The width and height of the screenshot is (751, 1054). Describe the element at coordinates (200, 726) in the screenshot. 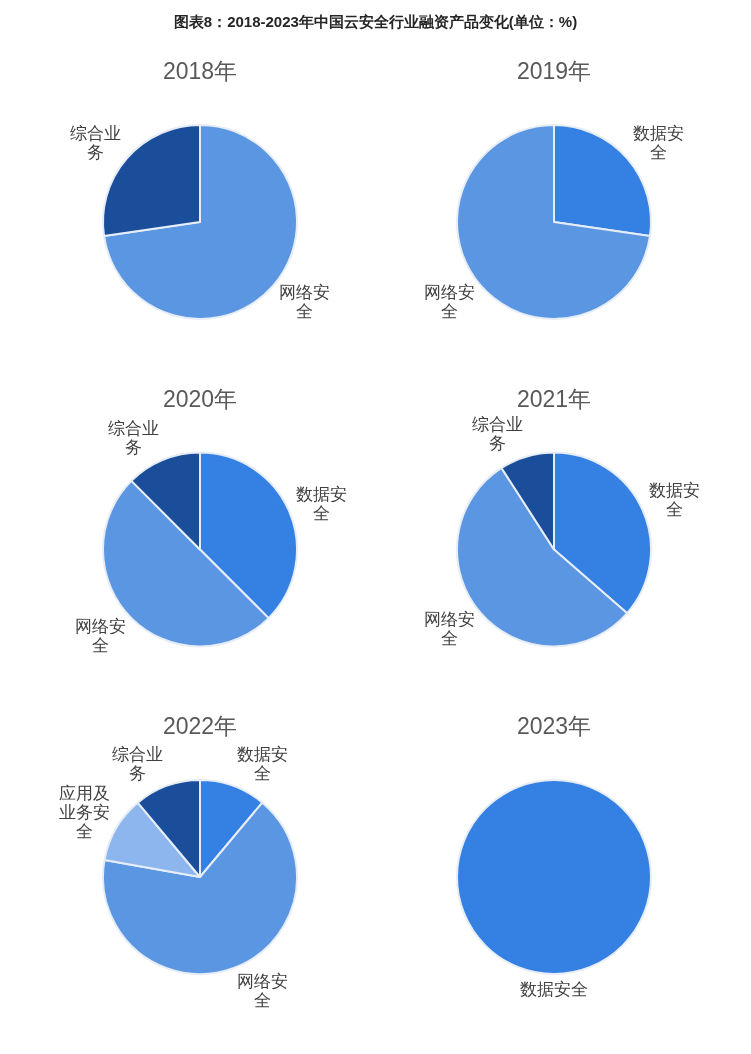

I see `chart-title: 2022年` at that location.